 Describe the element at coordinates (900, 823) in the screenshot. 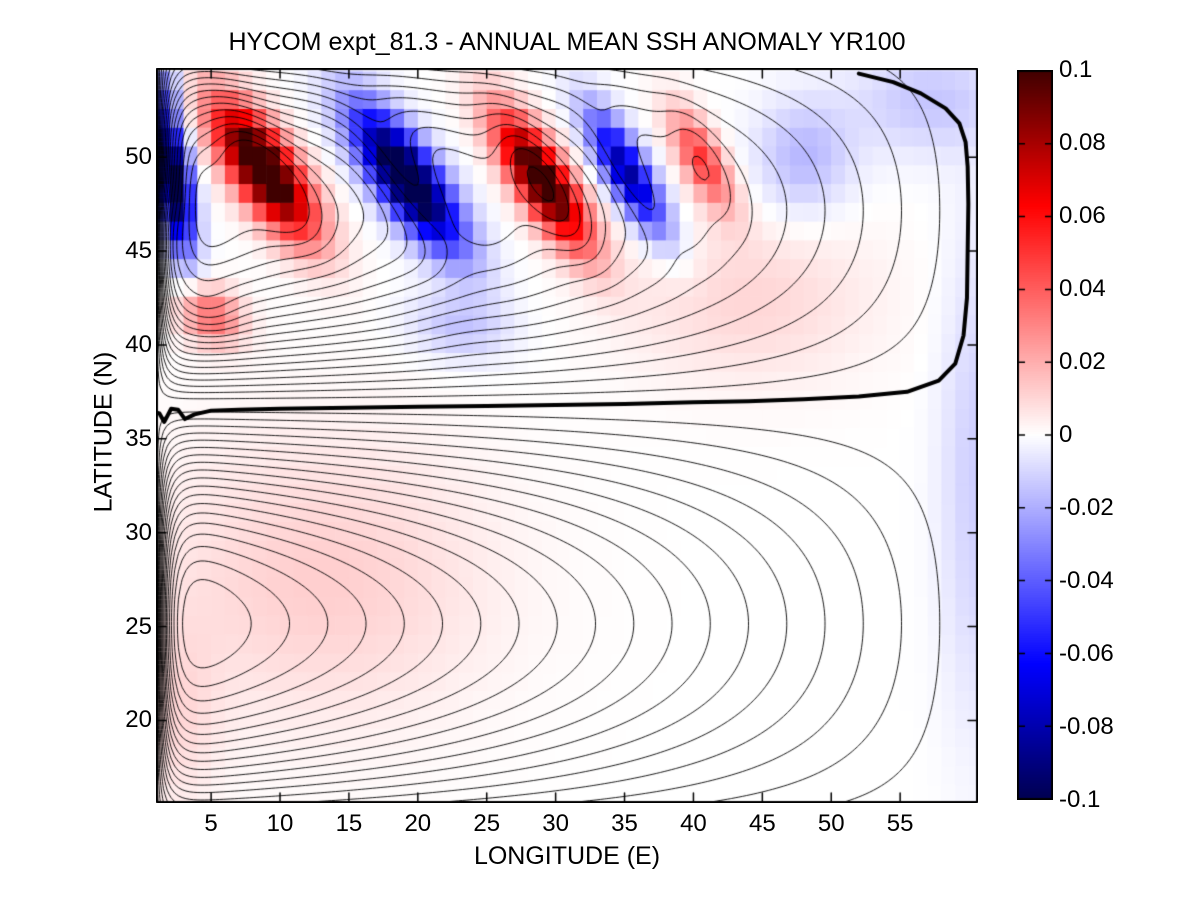

I see `x-tick-label: 55` at that location.